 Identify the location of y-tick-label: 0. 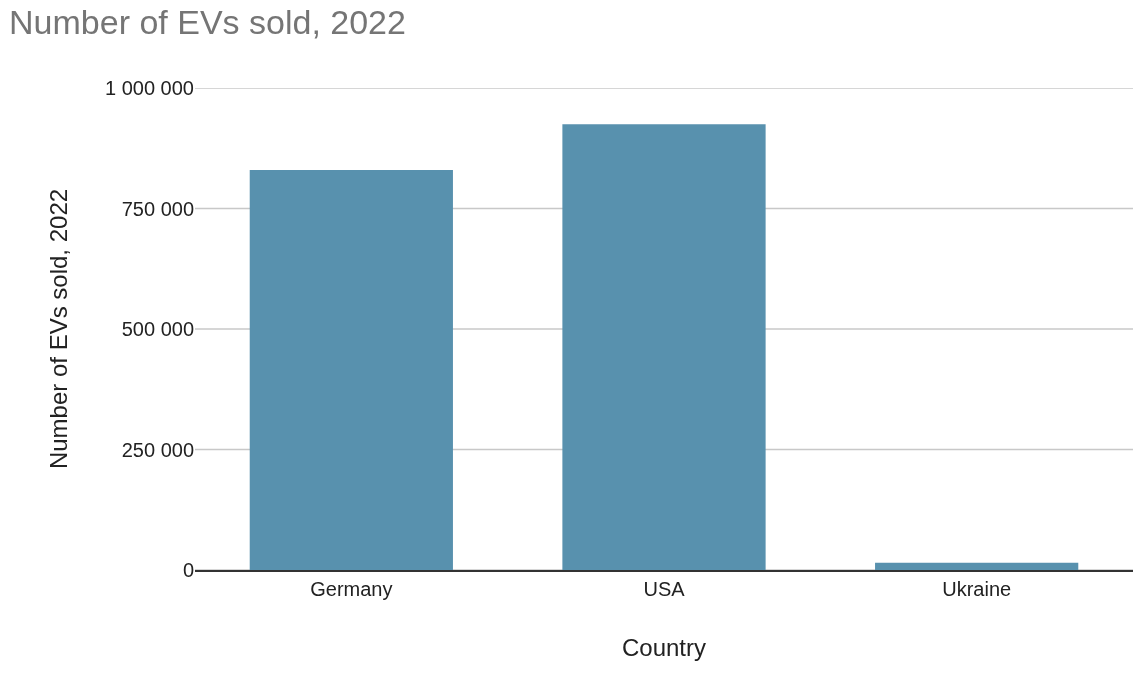
(188, 570).